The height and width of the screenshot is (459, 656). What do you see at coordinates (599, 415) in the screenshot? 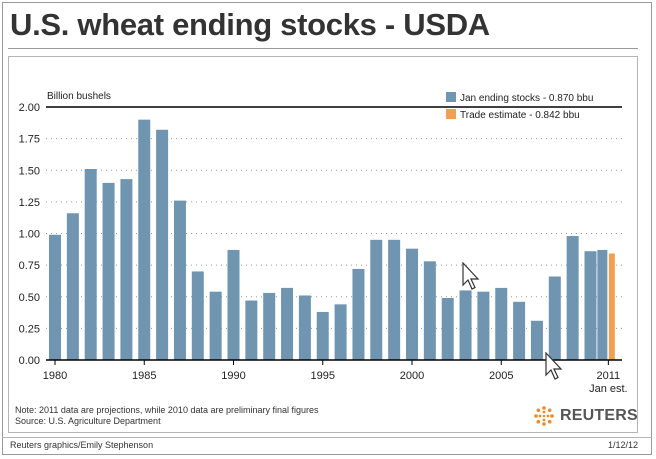
I see `reuters-wordmark: REUTERS` at bounding box center [599, 415].